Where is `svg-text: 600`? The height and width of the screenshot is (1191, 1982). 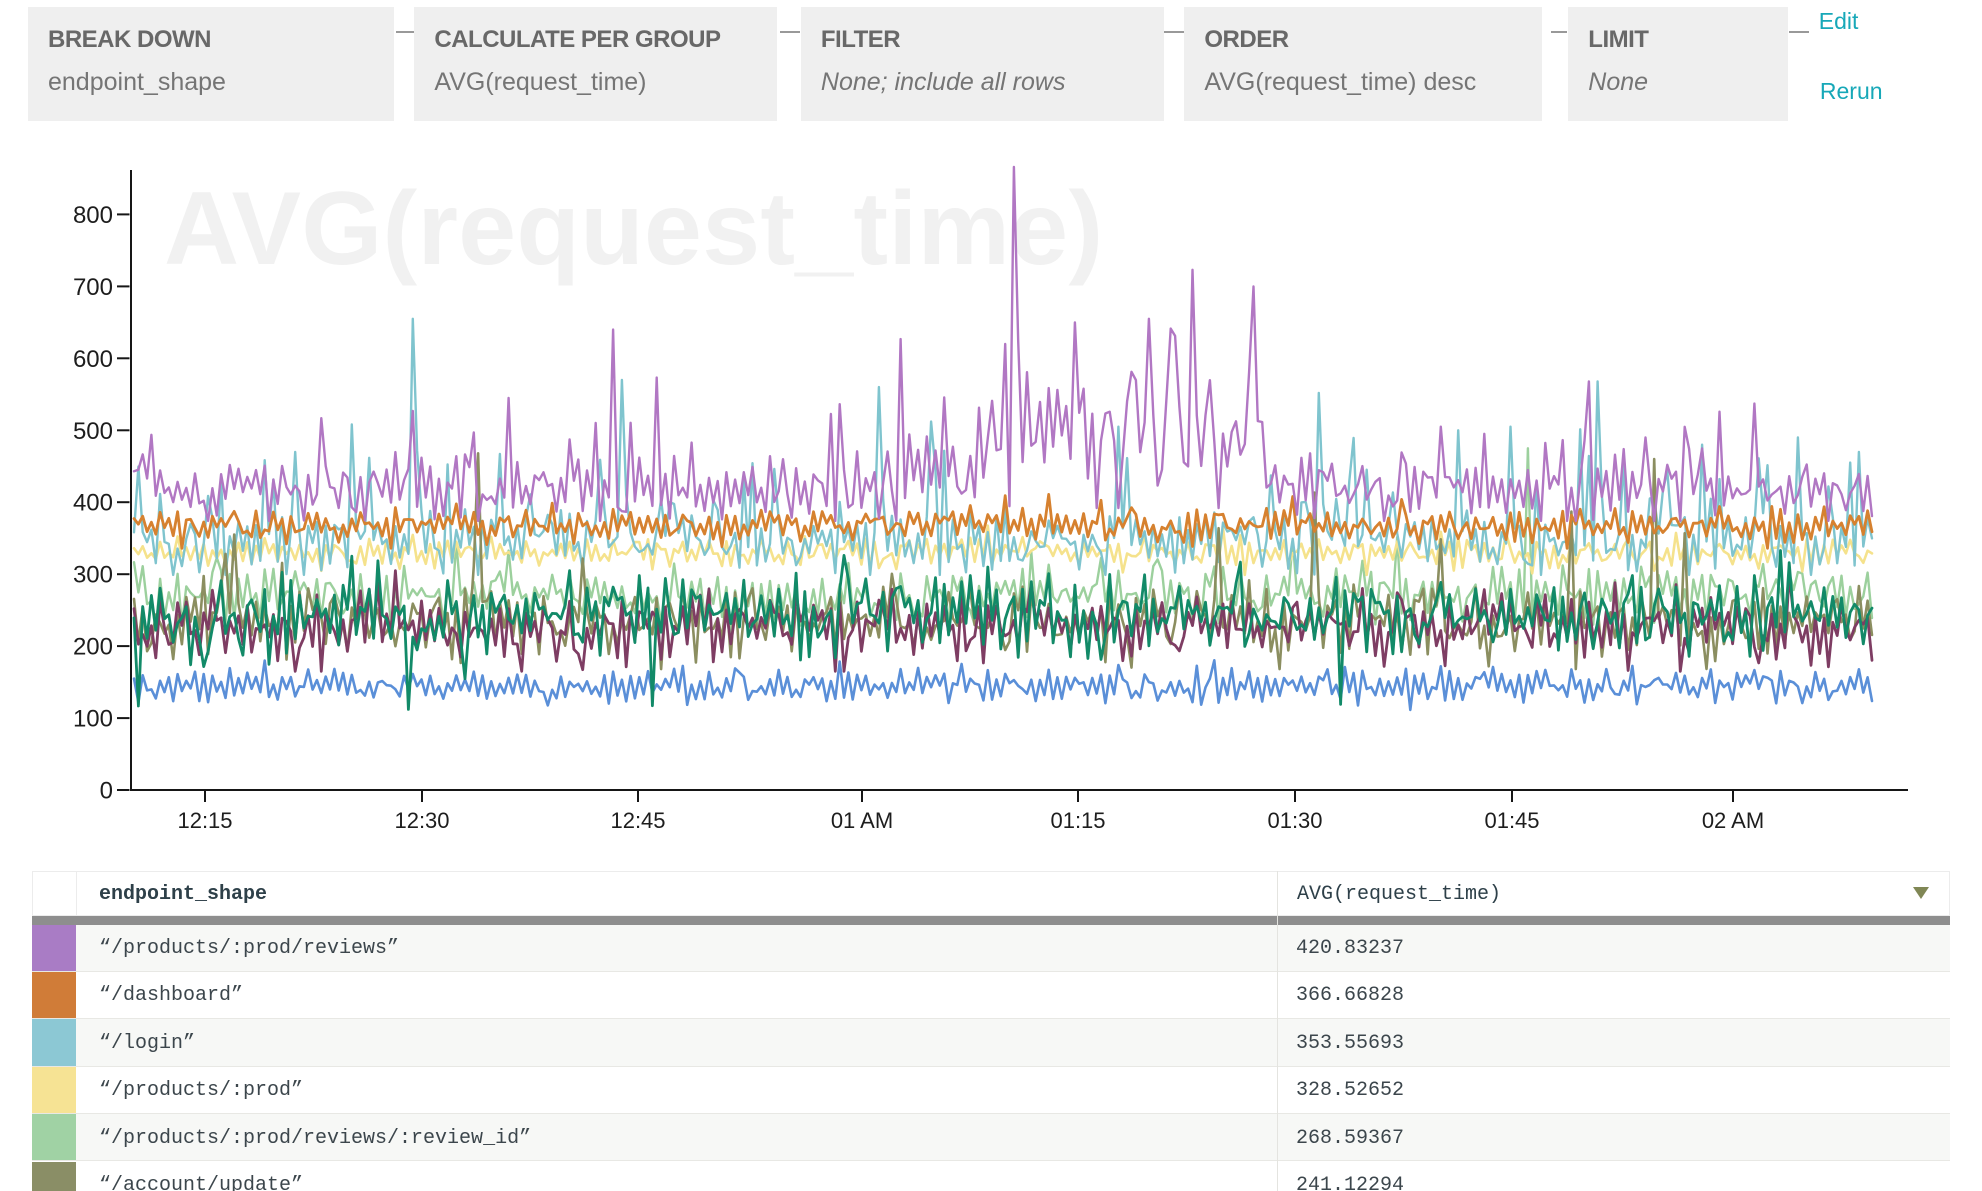 svg-text: 600 is located at coordinates (93, 359).